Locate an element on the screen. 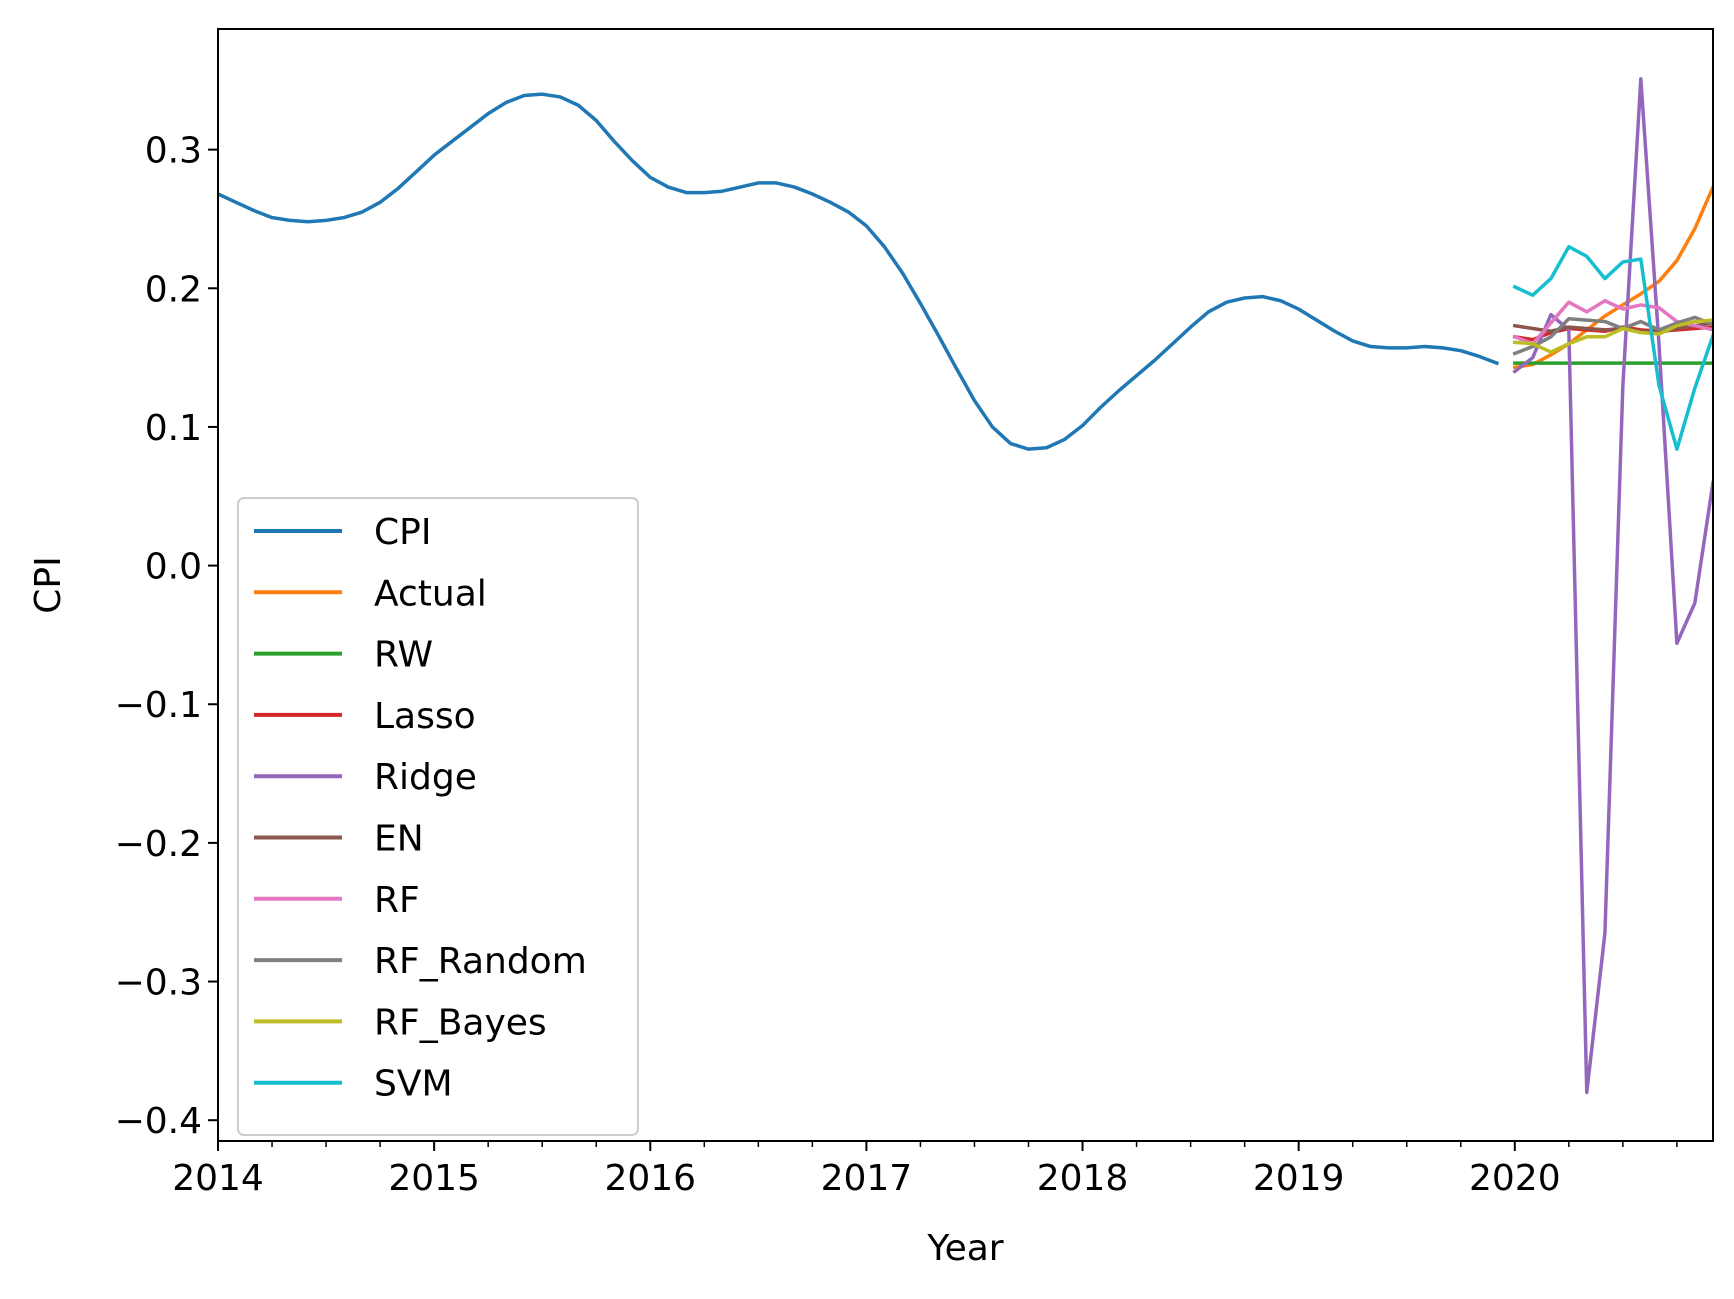 The width and height of the screenshot is (1734, 1299). legend-label: SVM is located at coordinates (413, 1084).